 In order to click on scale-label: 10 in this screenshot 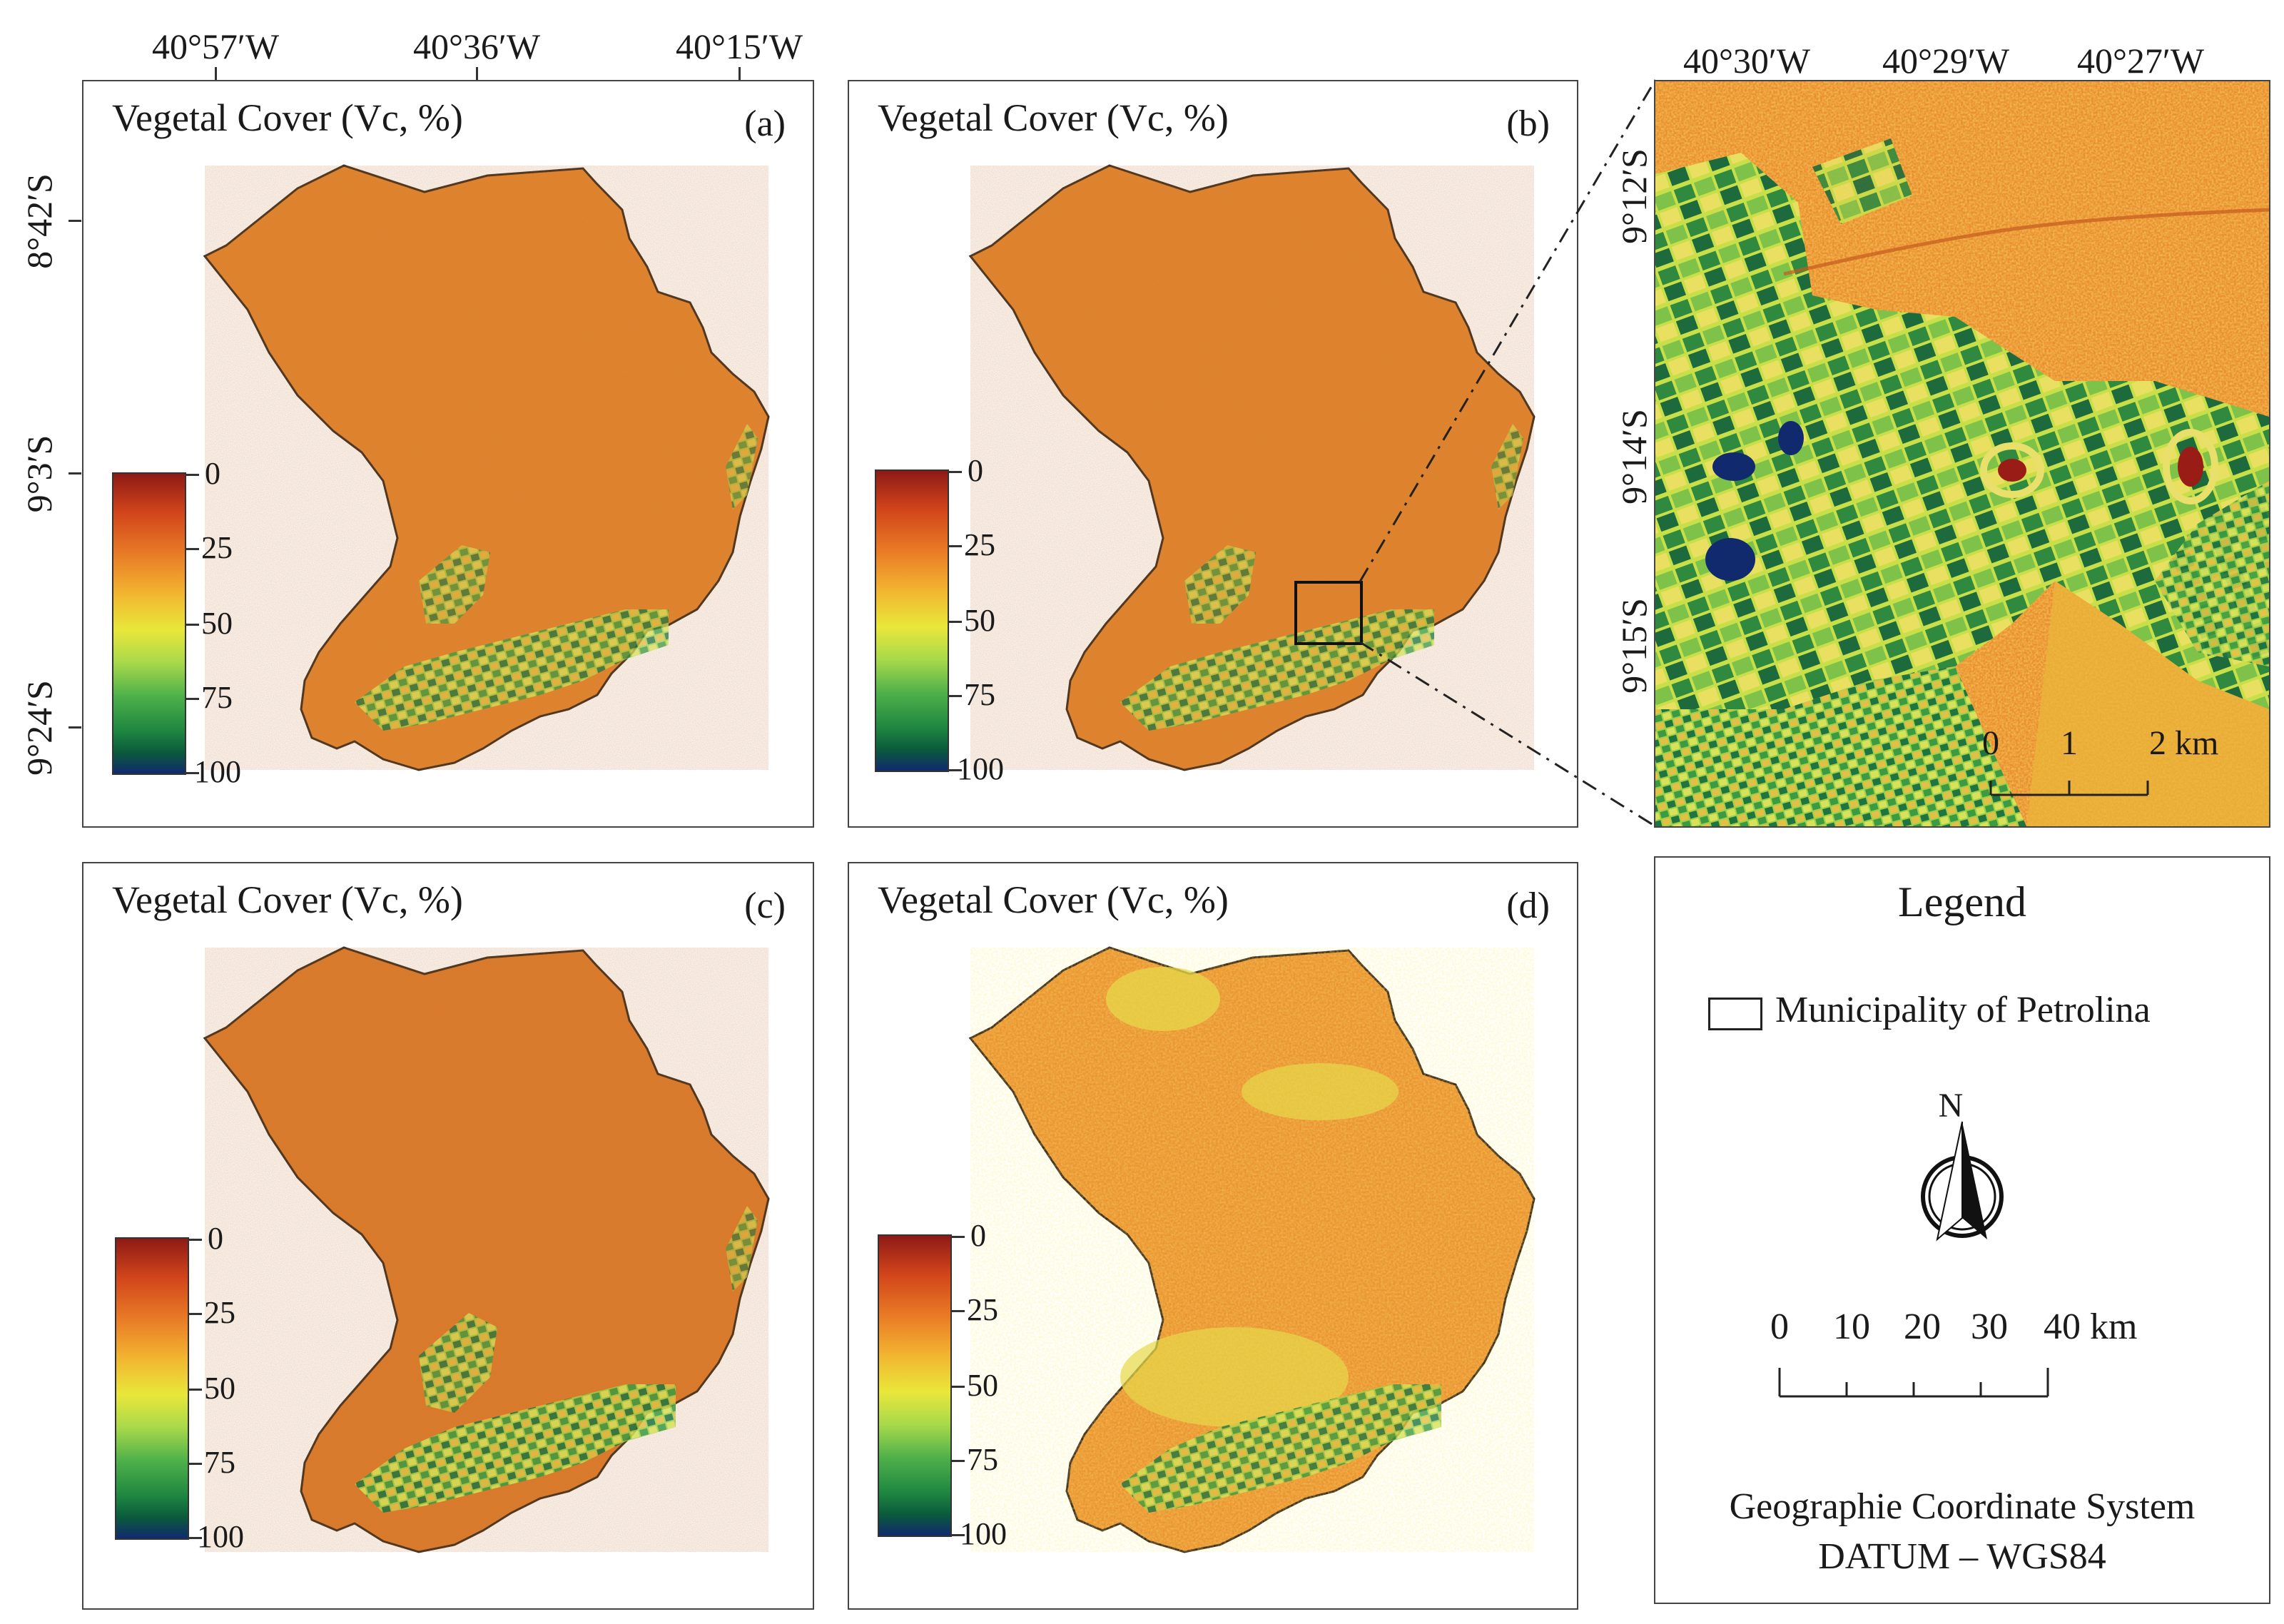, I will do `click(1851, 1326)`.